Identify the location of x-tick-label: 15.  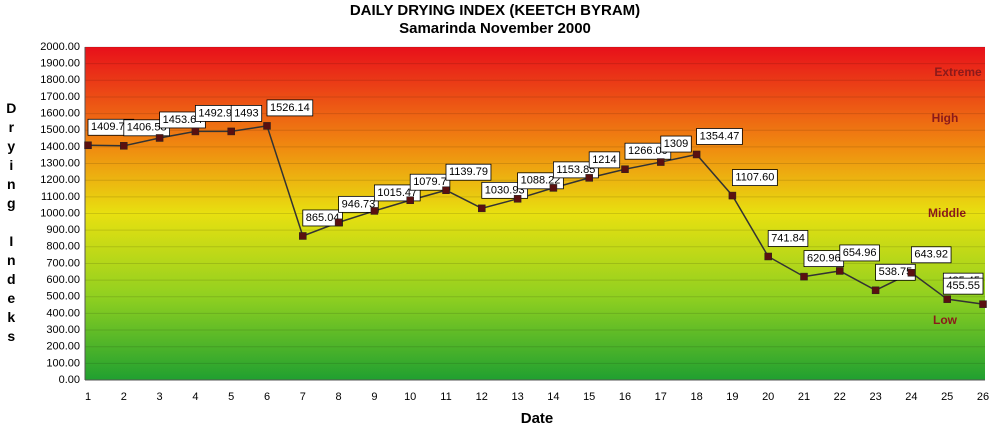
(589, 397).